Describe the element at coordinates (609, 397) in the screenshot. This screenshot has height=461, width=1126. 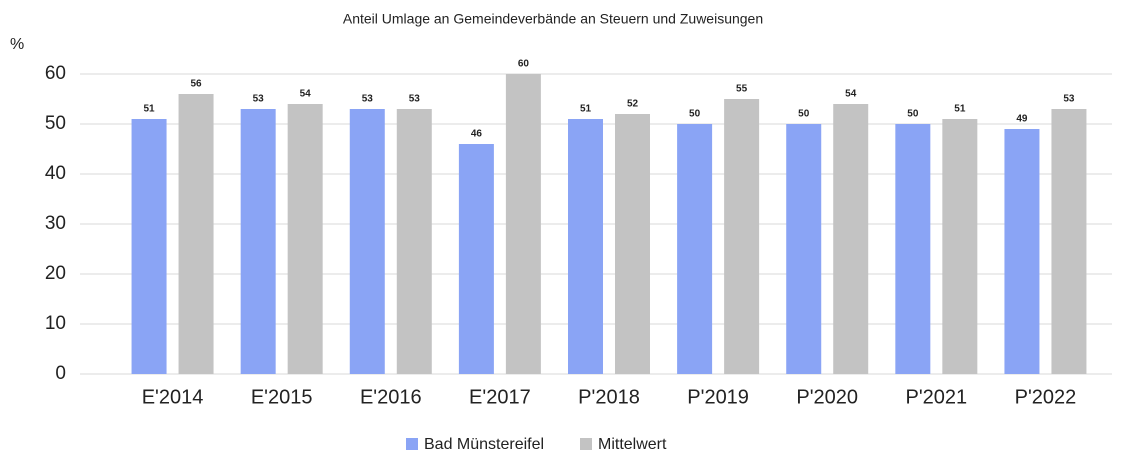
I see `x-tick-label: P'2018` at that location.